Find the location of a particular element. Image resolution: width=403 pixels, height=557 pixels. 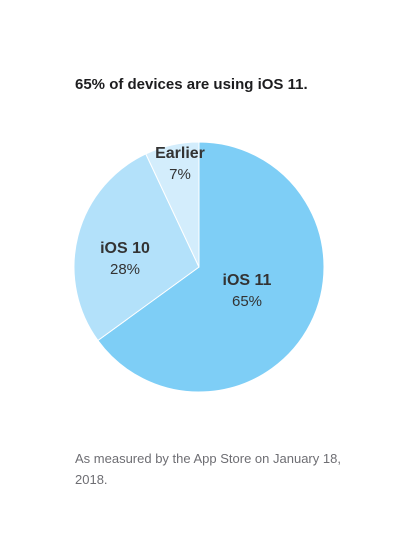

slice-value-ios-11: 65% is located at coordinates (247, 301).